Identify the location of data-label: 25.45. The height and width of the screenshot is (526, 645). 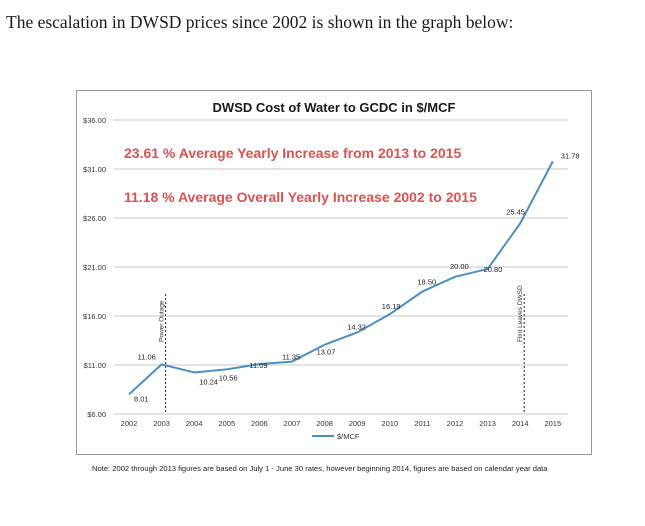
(515, 211).